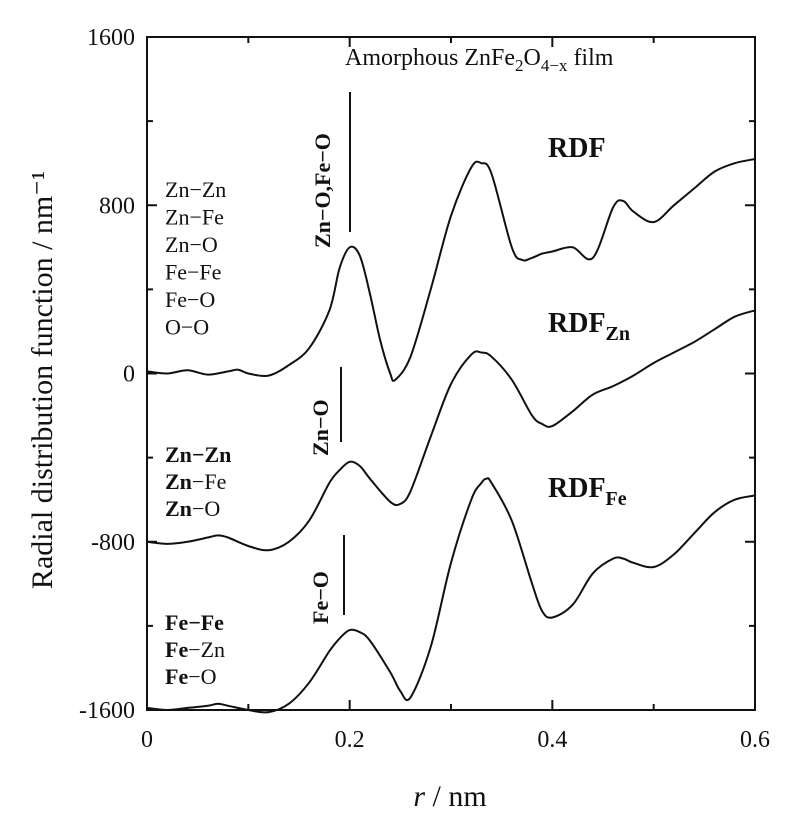 The width and height of the screenshot is (793, 820). What do you see at coordinates (320, 427) in the screenshot?
I see `marker-label-zno: Zn−O` at bounding box center [320, 427].